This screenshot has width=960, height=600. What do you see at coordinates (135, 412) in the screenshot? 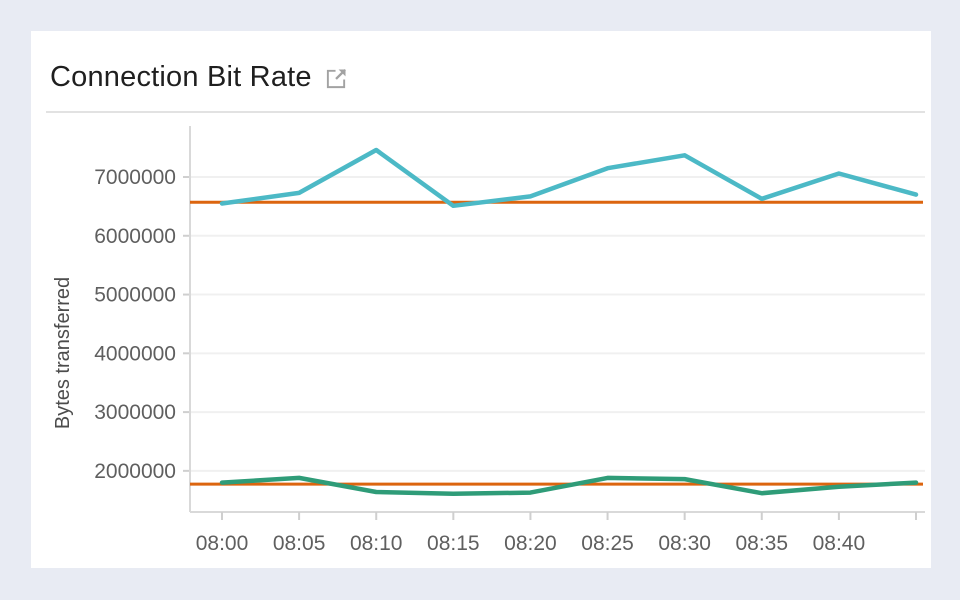
I see `y-tick-label: 3000000` at bounding box center [135, 412].